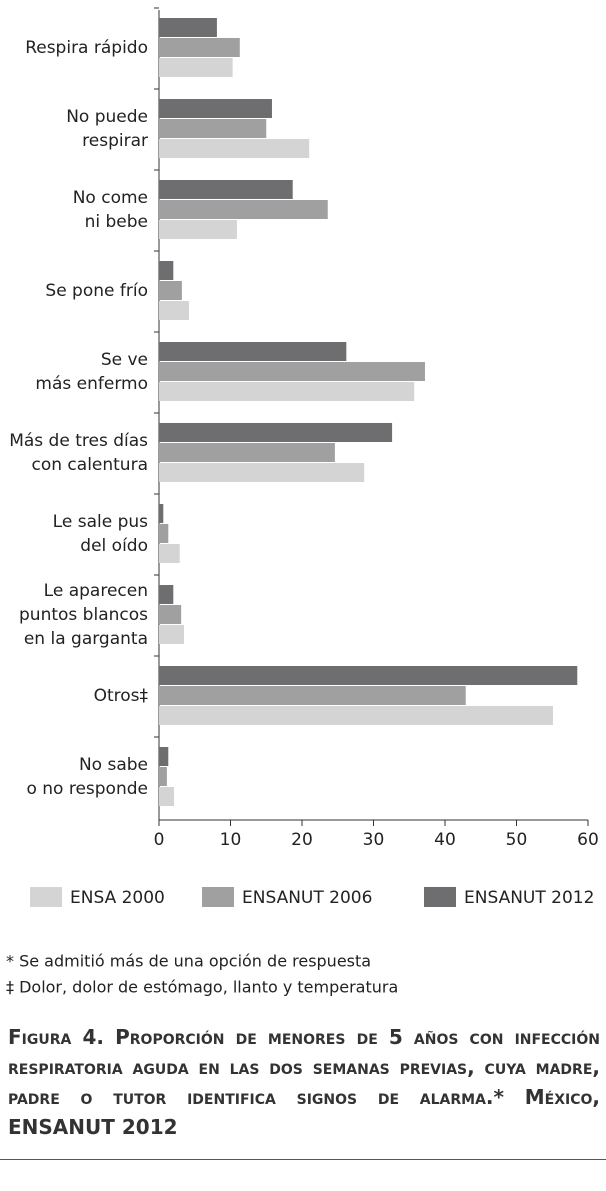  Describe the element at coordinates (121, 696) in the screenshot. I see `y-tick-label: Otros‡` at that location.